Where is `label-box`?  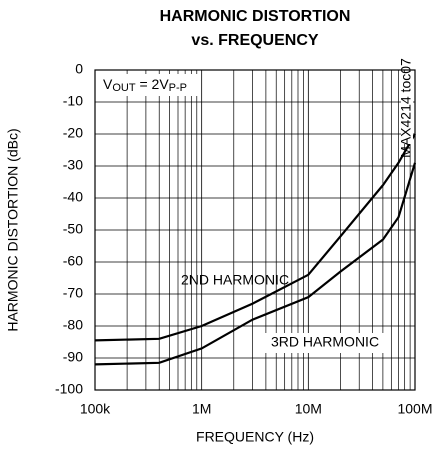 label-box is located at coordinates (325, 343).